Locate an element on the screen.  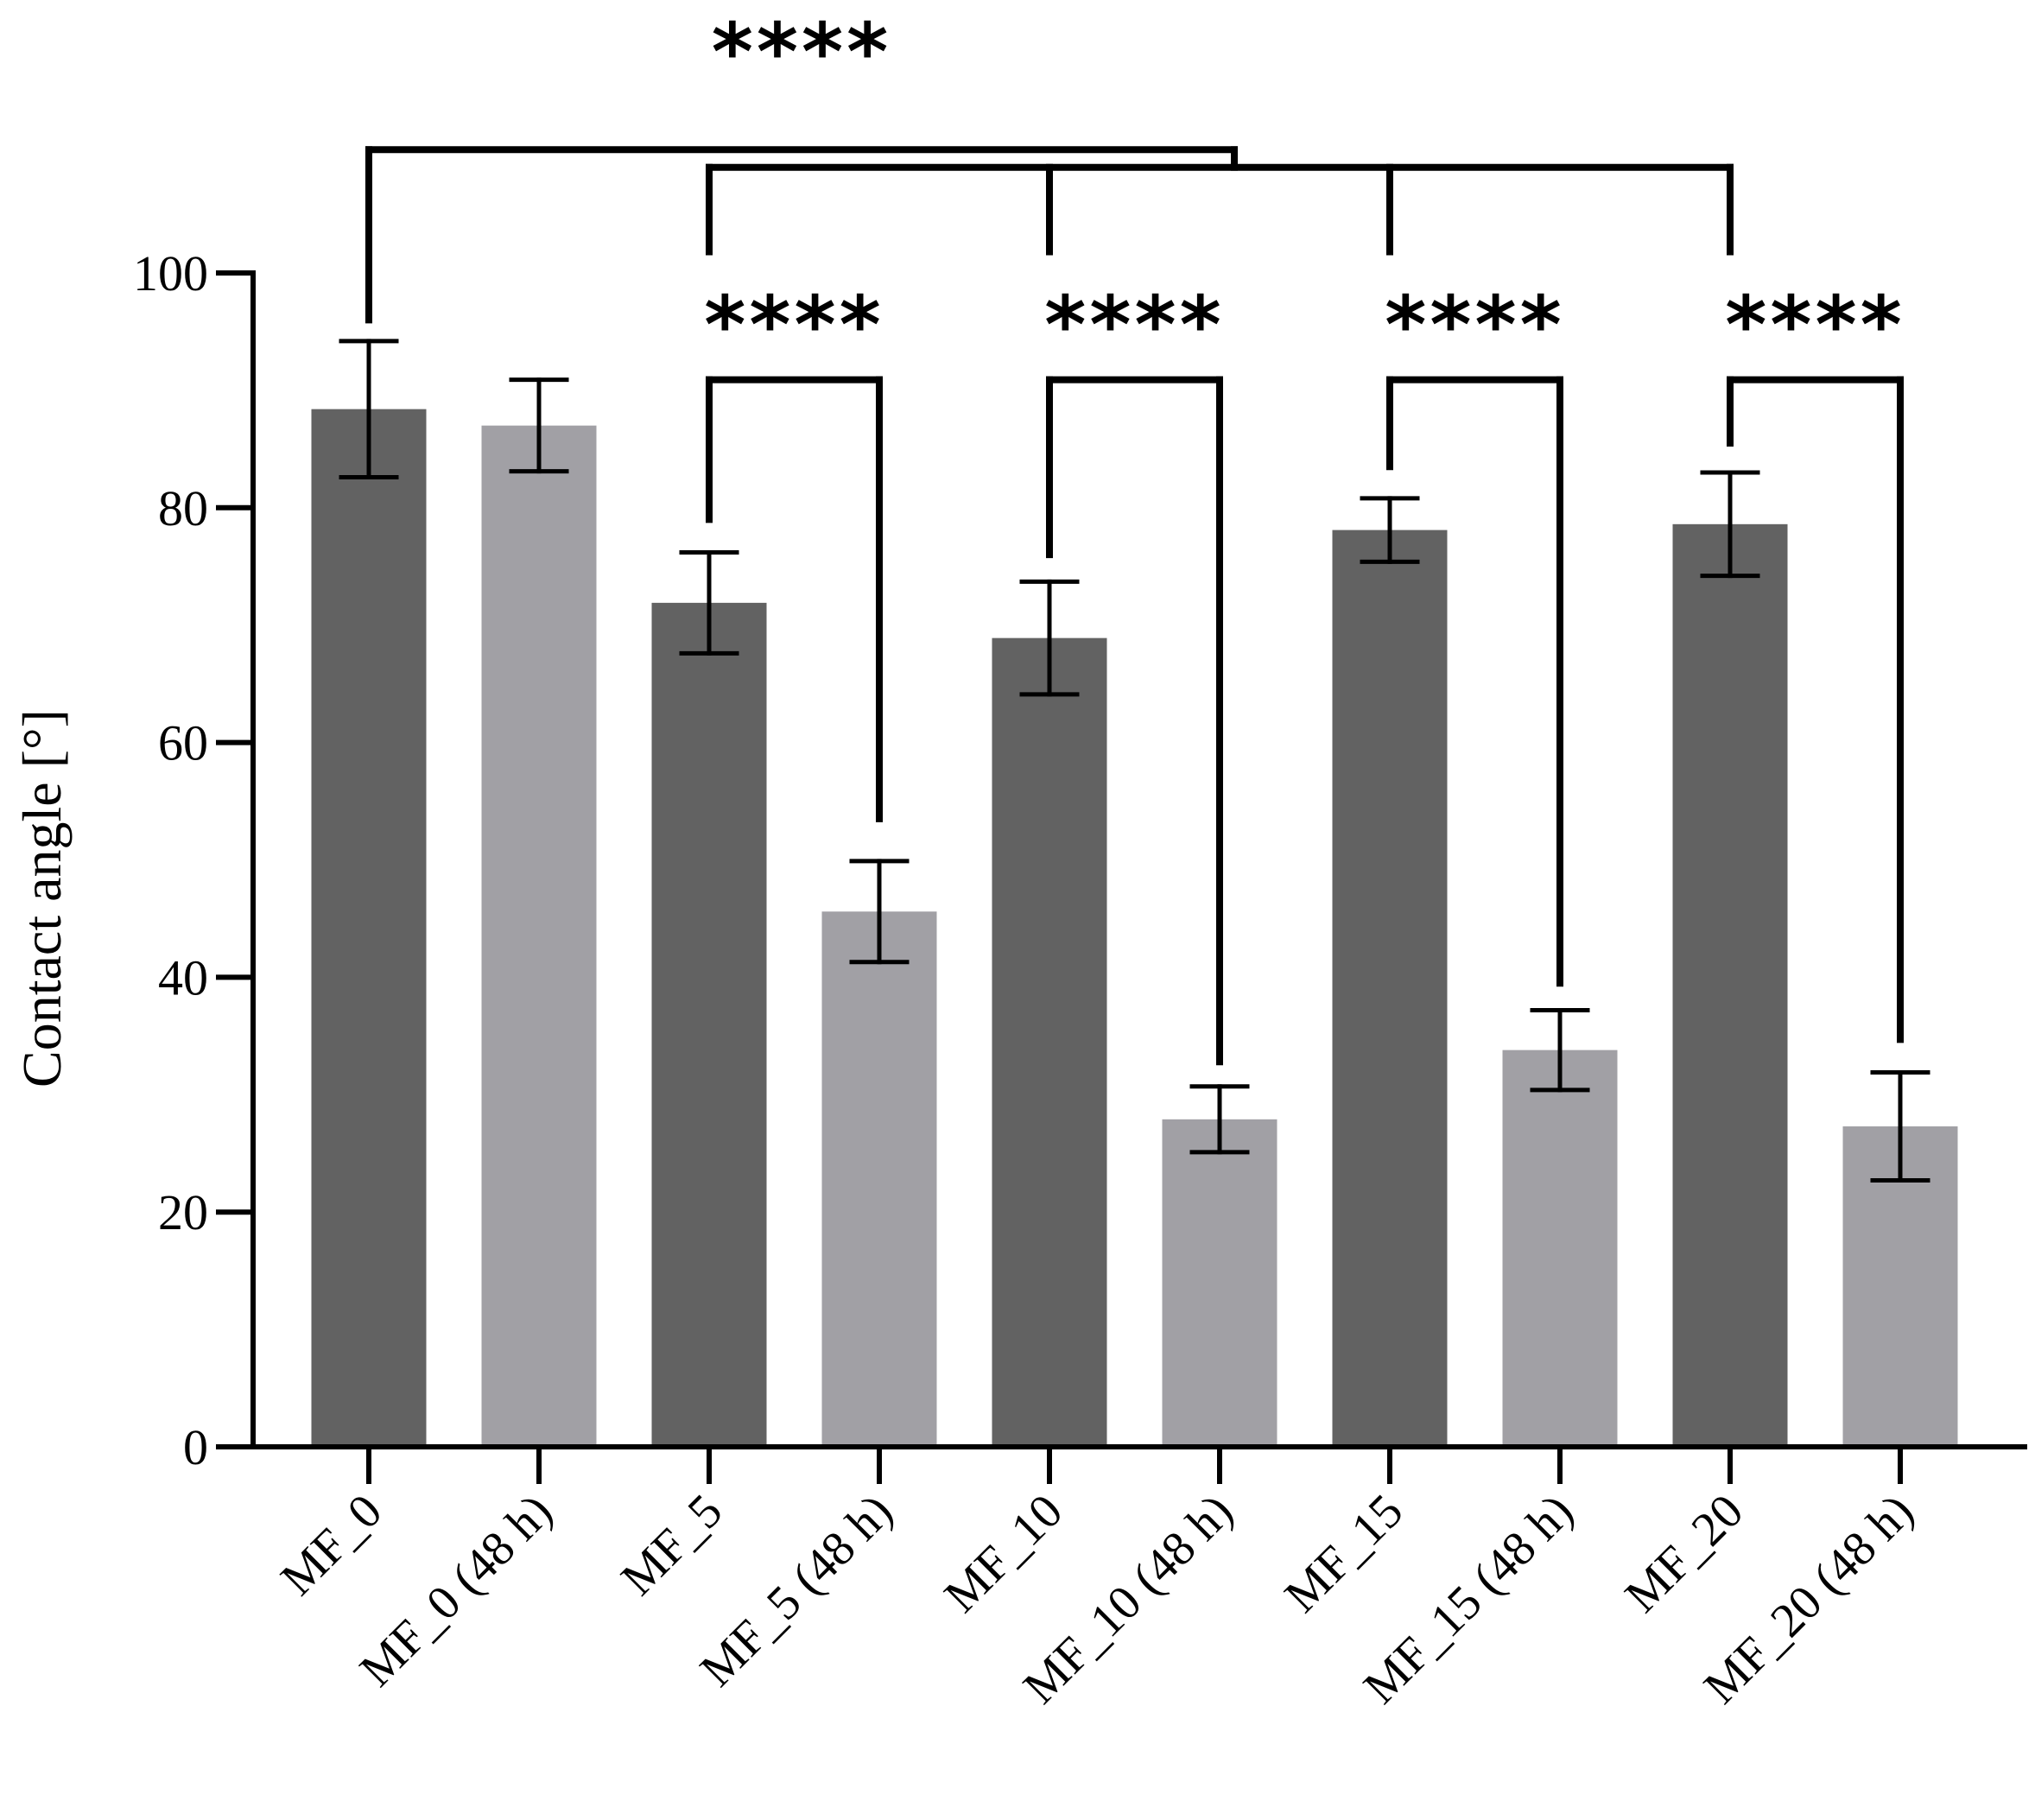
x-category-label: MF_10 is located at coordinates (1004, 1553).